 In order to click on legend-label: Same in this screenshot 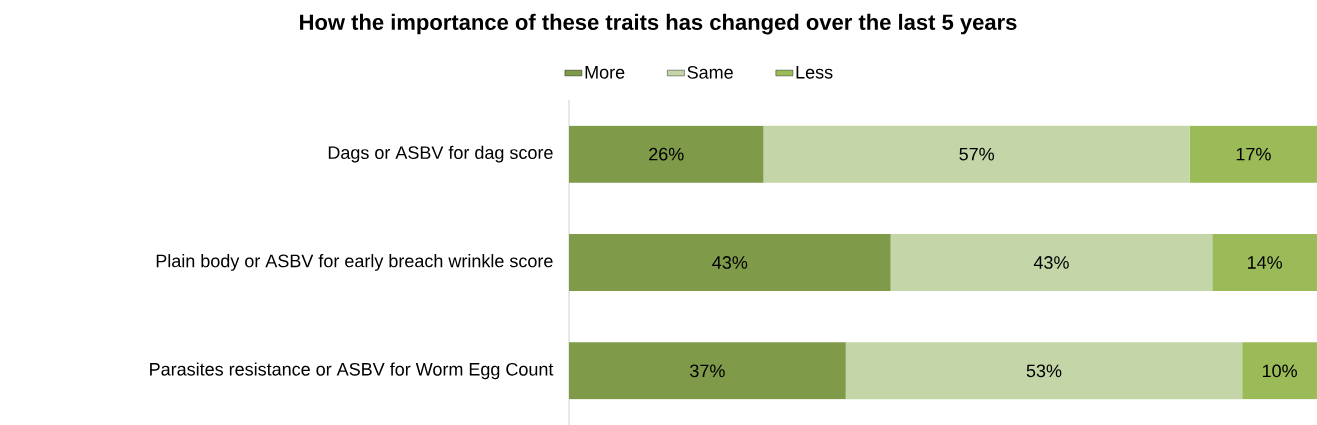, I will do `click(710, 72)`.